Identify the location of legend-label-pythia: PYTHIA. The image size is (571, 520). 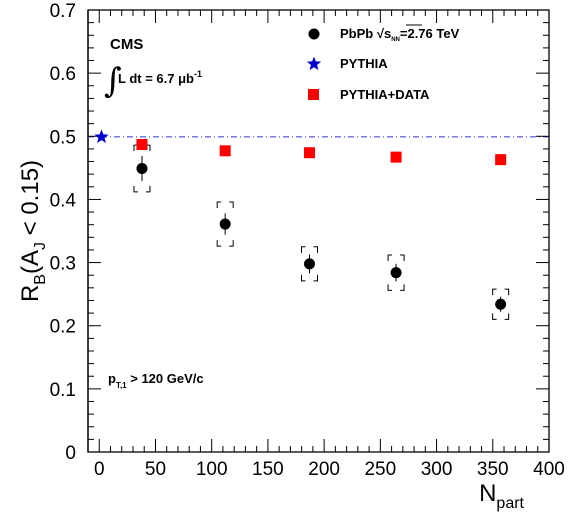
(364, 63).